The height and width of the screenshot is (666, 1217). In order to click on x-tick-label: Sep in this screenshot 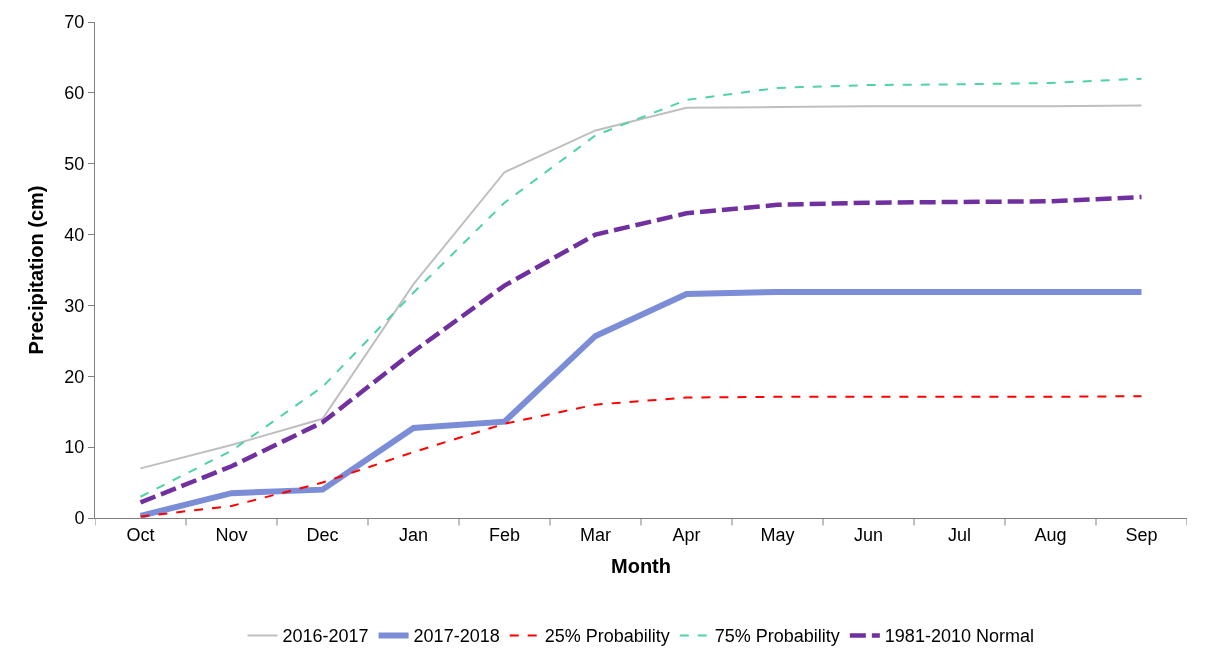, I will do `click(1141, 534)`.